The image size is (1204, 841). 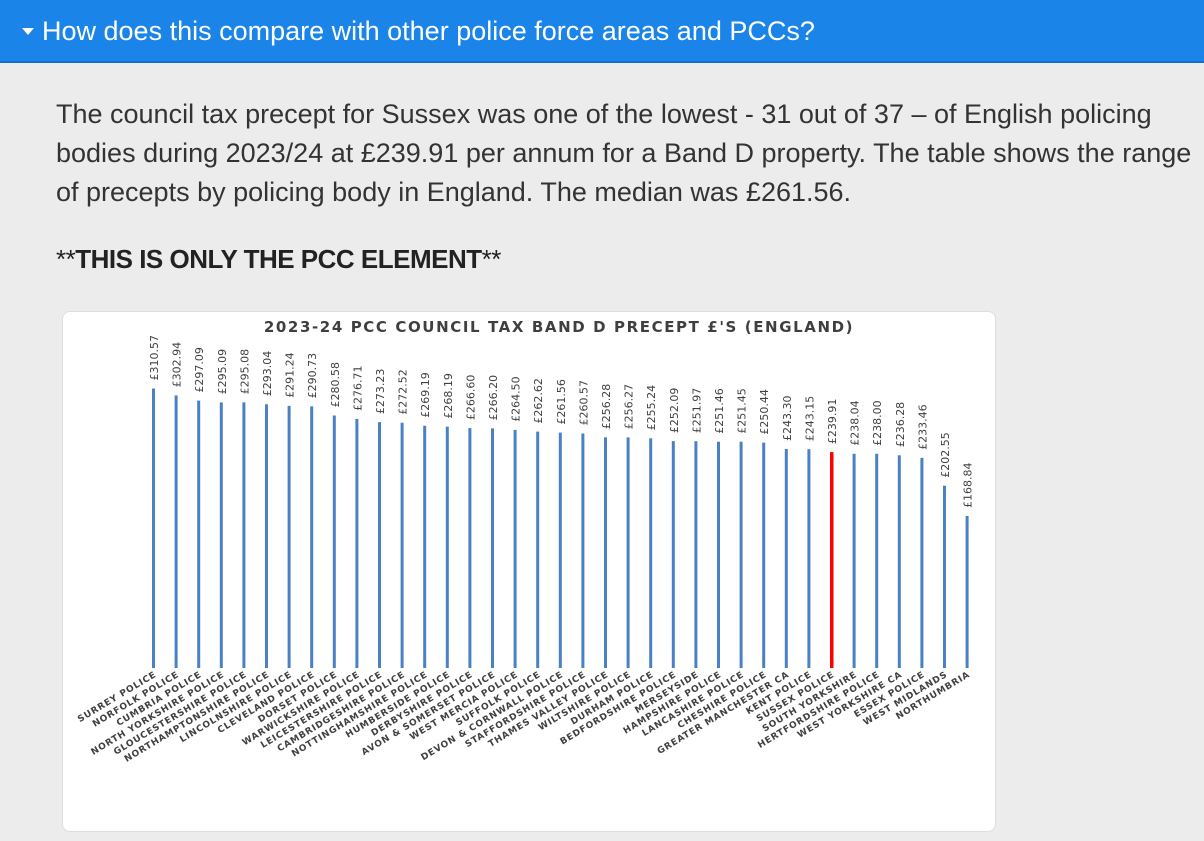 I want to click on value-label-4: £295.08, so click(x=244, y=372).